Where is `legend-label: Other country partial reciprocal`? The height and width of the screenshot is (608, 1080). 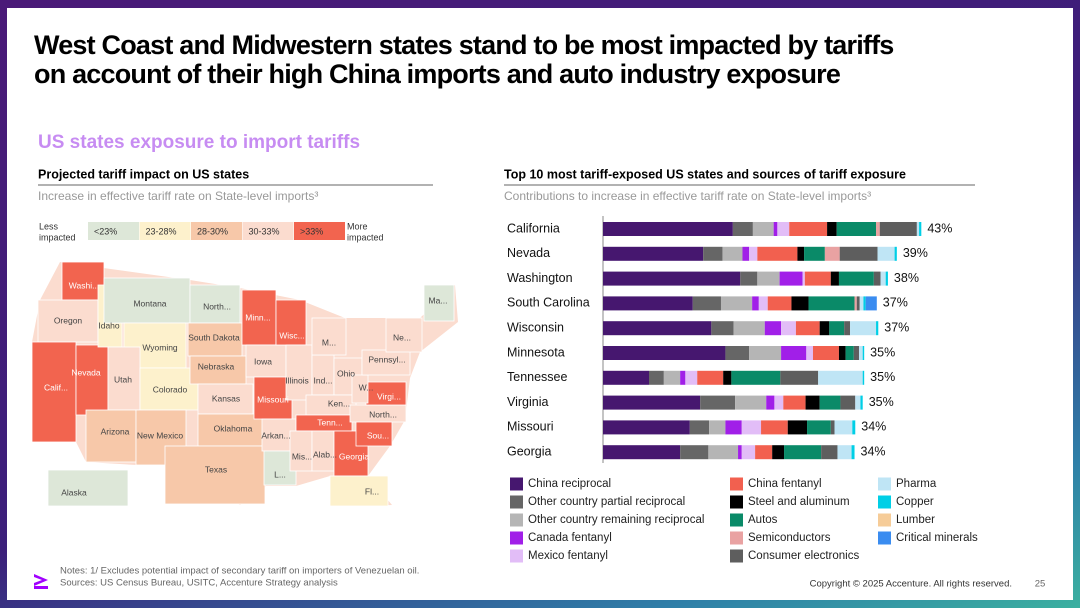 legend-label: Other country partial reciprocal is located at coordinates (606, 502).